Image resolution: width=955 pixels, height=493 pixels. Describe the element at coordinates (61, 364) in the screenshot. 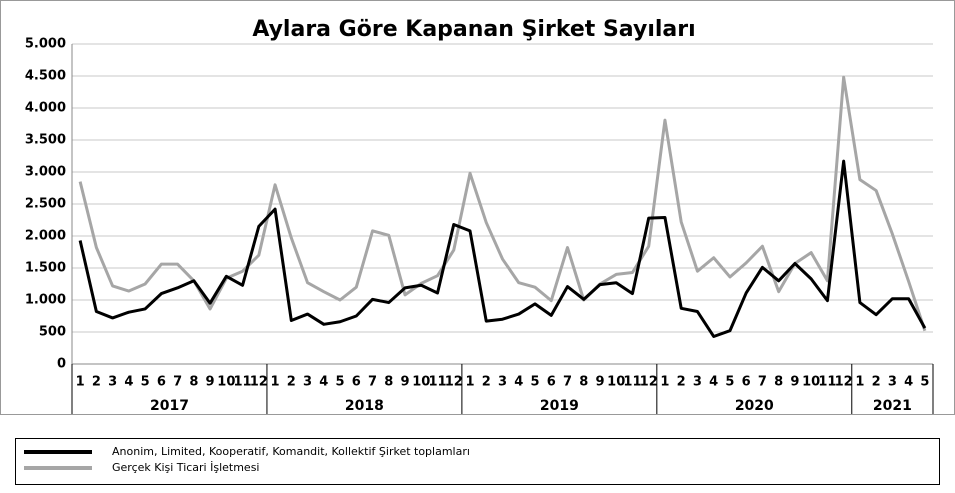

I see `y-tick-label: 0` at that location.